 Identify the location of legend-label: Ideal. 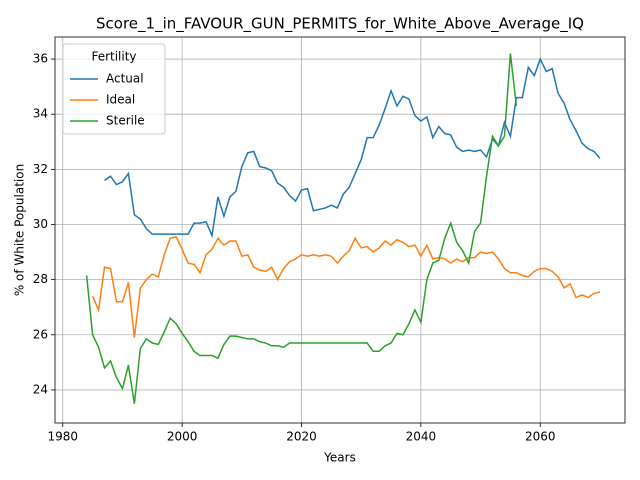
(120, 100).